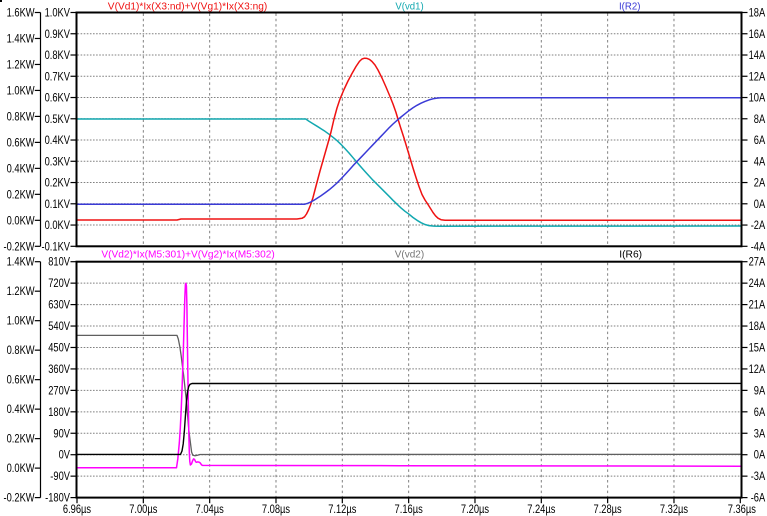 Image resolution: width=767 pixels, height=516 pixels. Describe the element at coordinates (742, 509) in the screenshot. I see `svg-text: 7.36µs` at that location.